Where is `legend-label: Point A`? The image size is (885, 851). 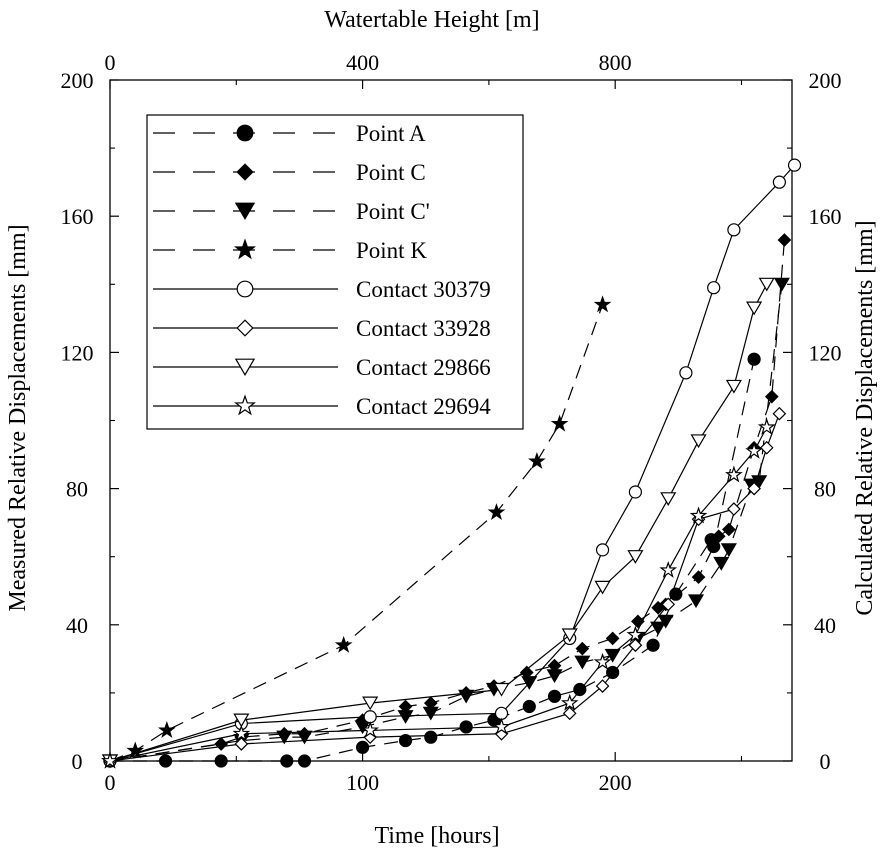
legend-label: Point A is located at coordinates (391, 133).